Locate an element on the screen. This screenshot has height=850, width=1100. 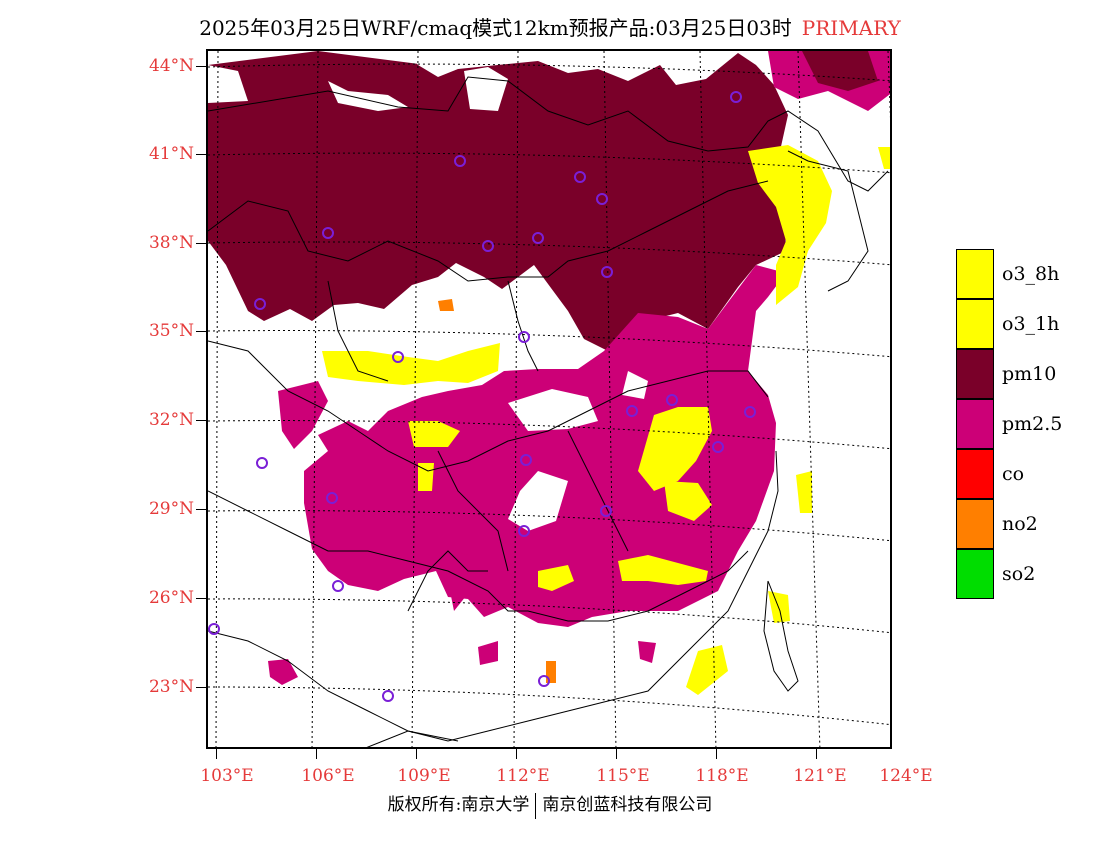
lon-label-112: 112°E is located at coordinates (523, 776).